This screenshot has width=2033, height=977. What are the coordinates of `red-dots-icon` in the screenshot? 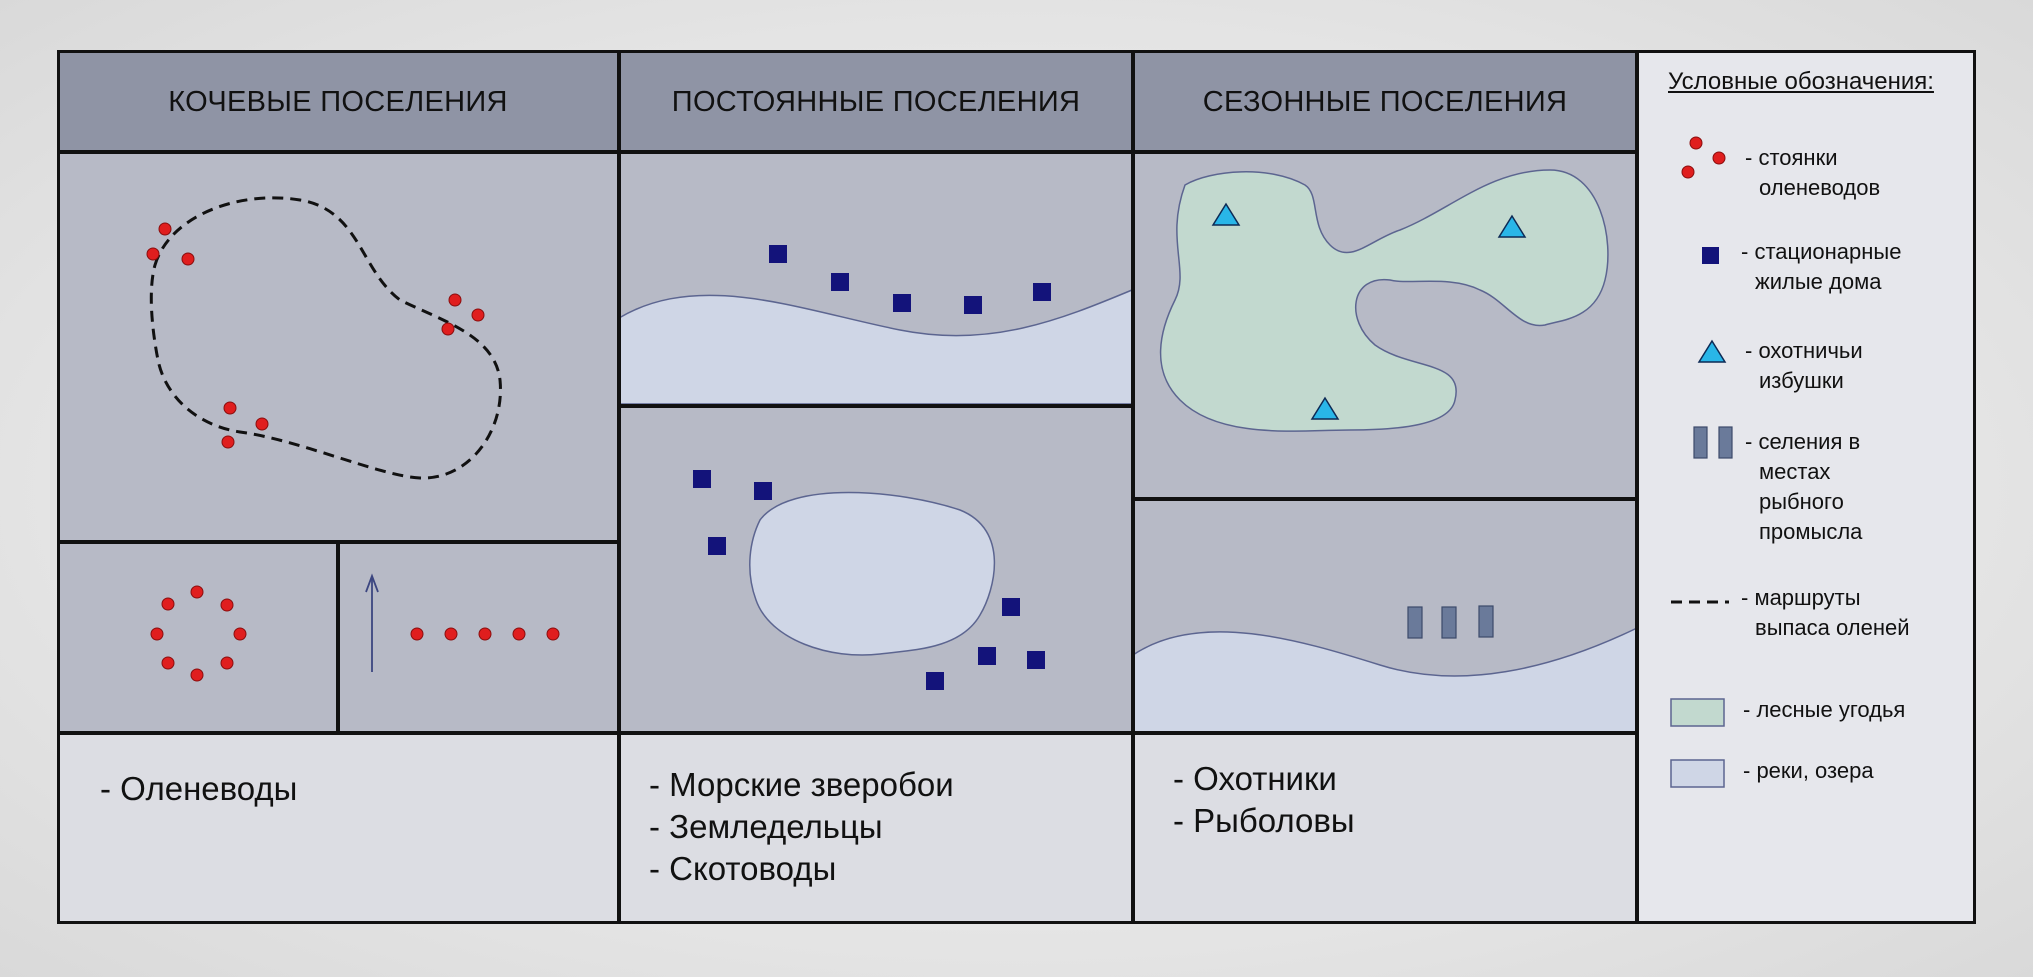 It's located at (1703, 157).